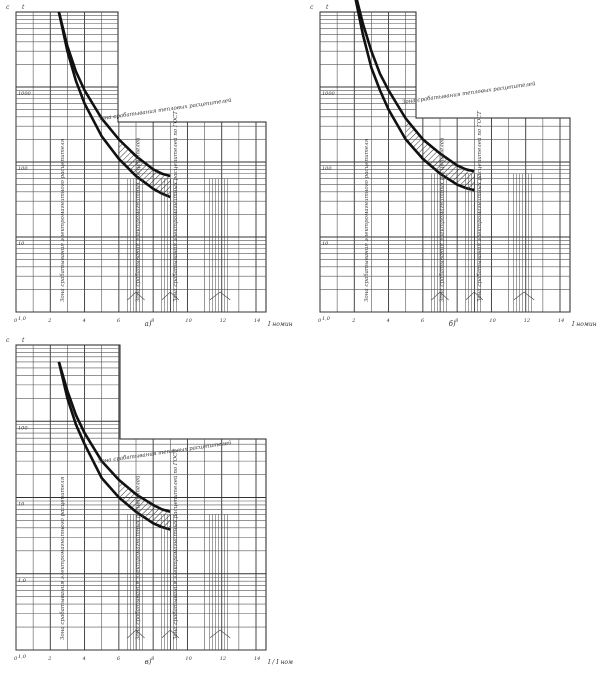 This screenshot has width=604, height=680. I want to click on panel-label: в), so click(148, 662).